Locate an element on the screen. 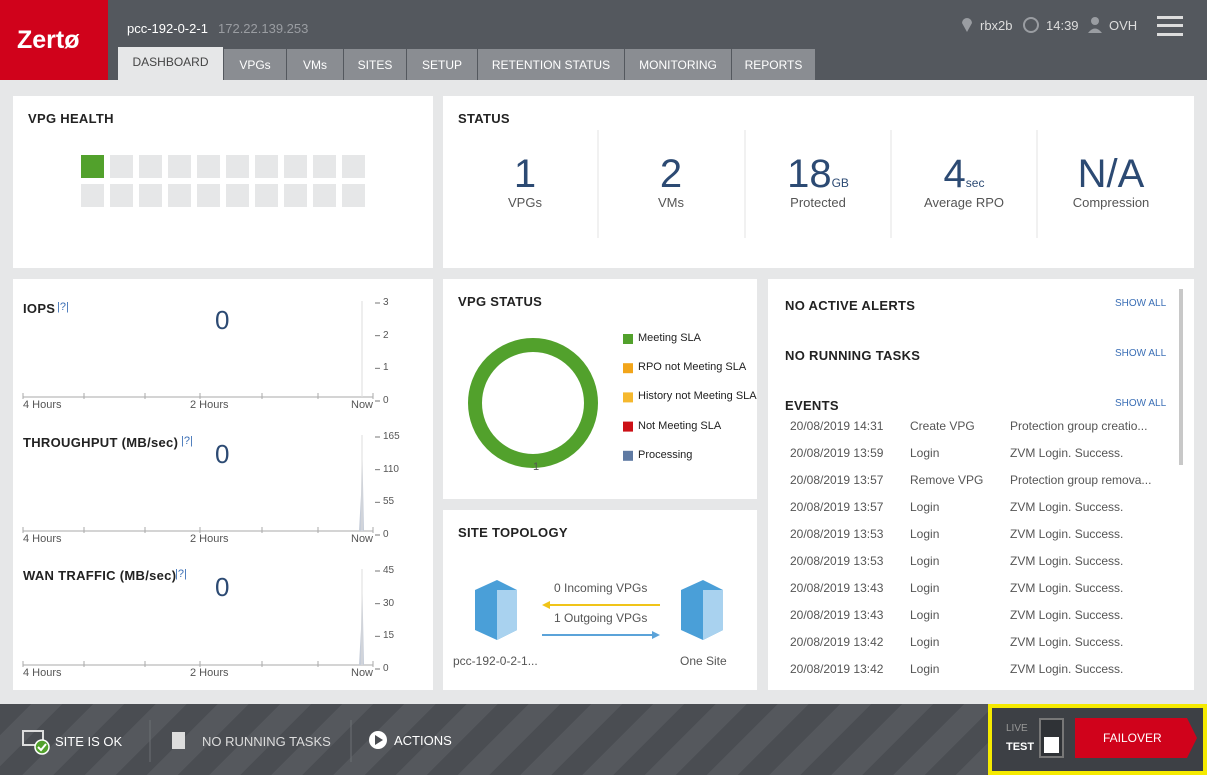 The image size is (1207, 775). status-value-wrap: 4sec is located at coordinates (964, 174).